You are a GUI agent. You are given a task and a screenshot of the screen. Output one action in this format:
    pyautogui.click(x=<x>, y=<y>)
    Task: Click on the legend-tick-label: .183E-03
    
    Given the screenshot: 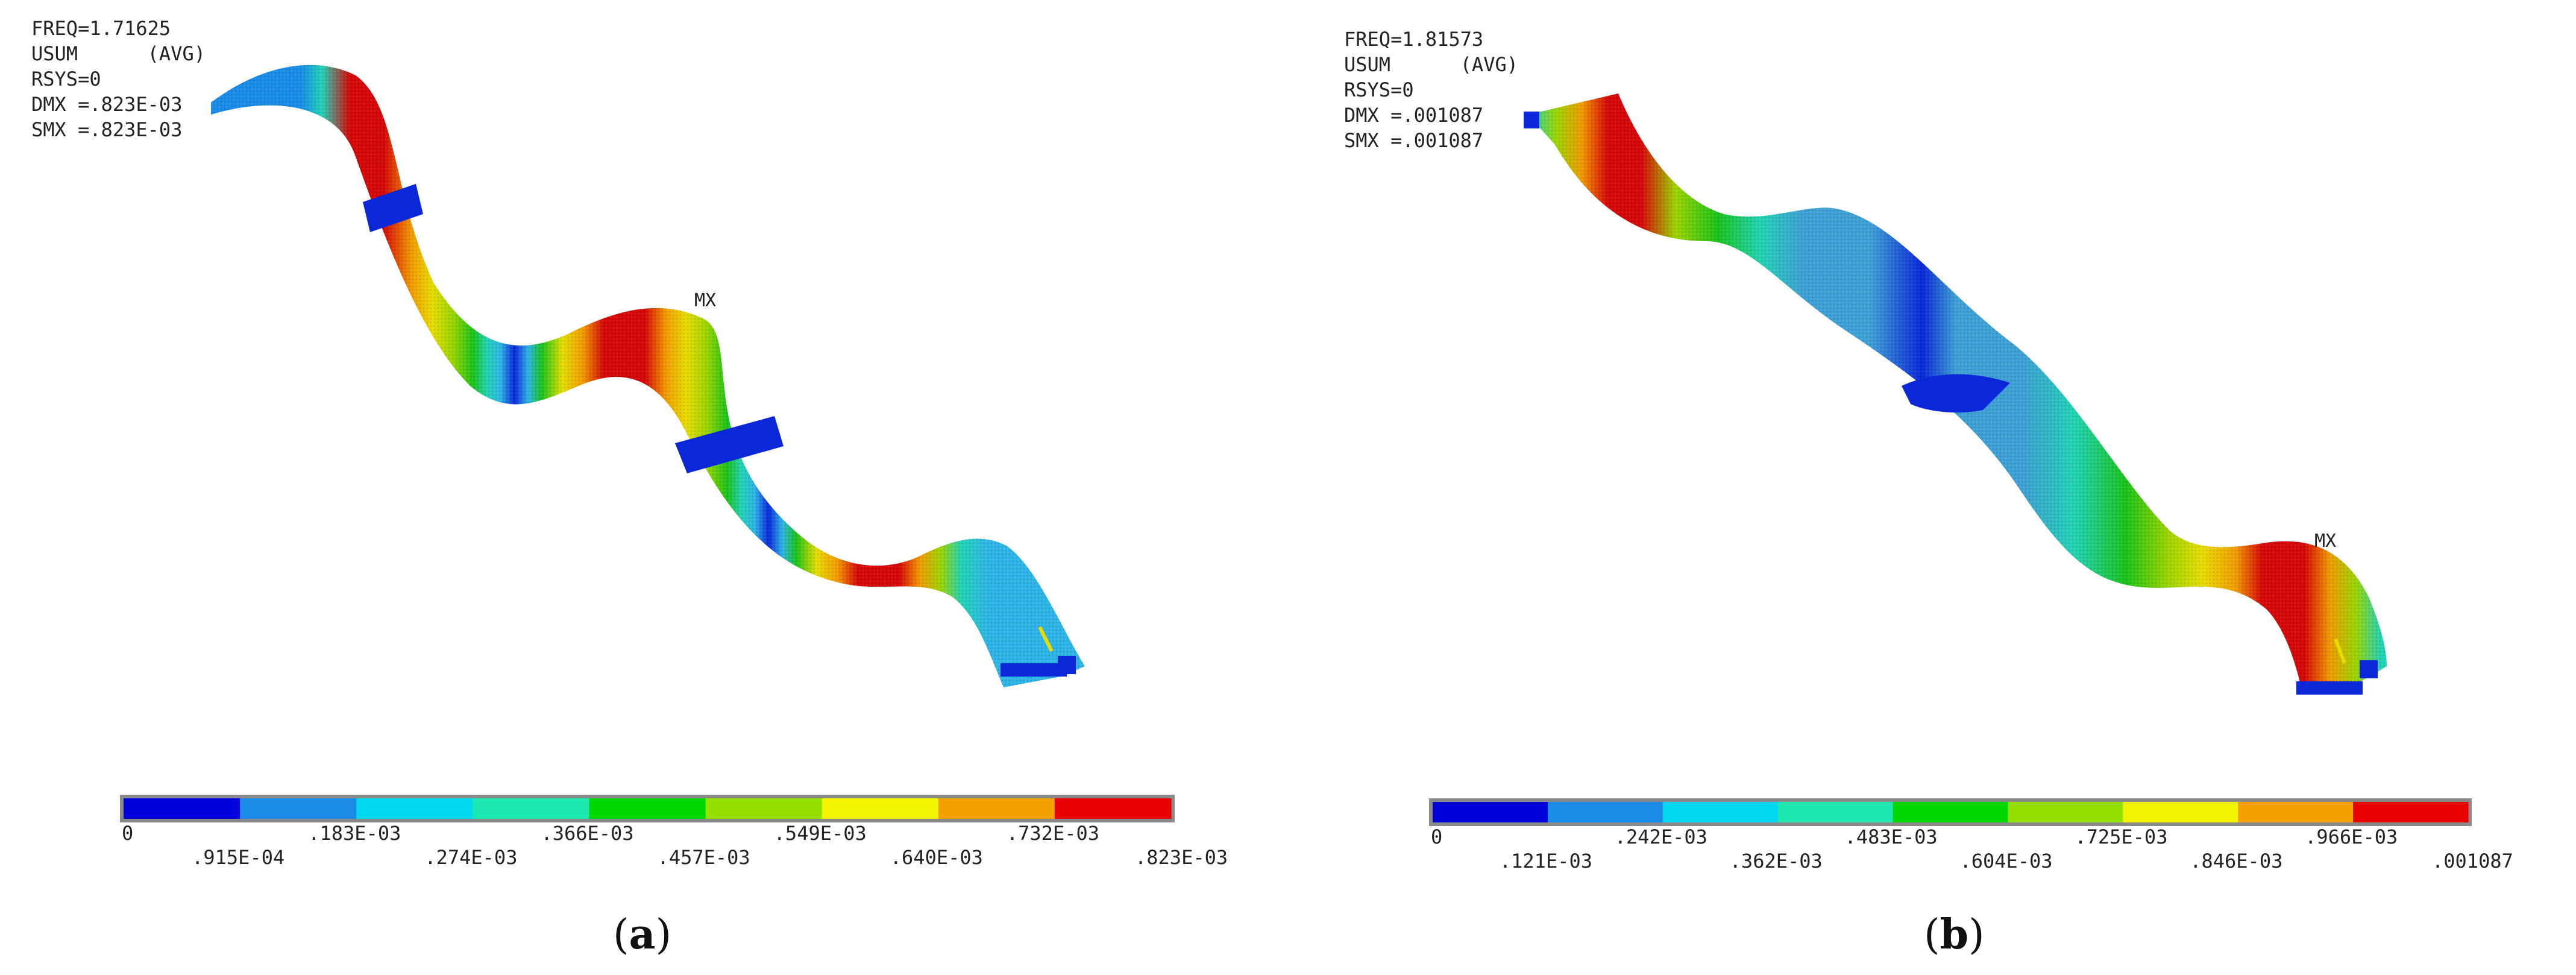 What is the action you would take?
    pyautogui.click(x=354, y=833)
    